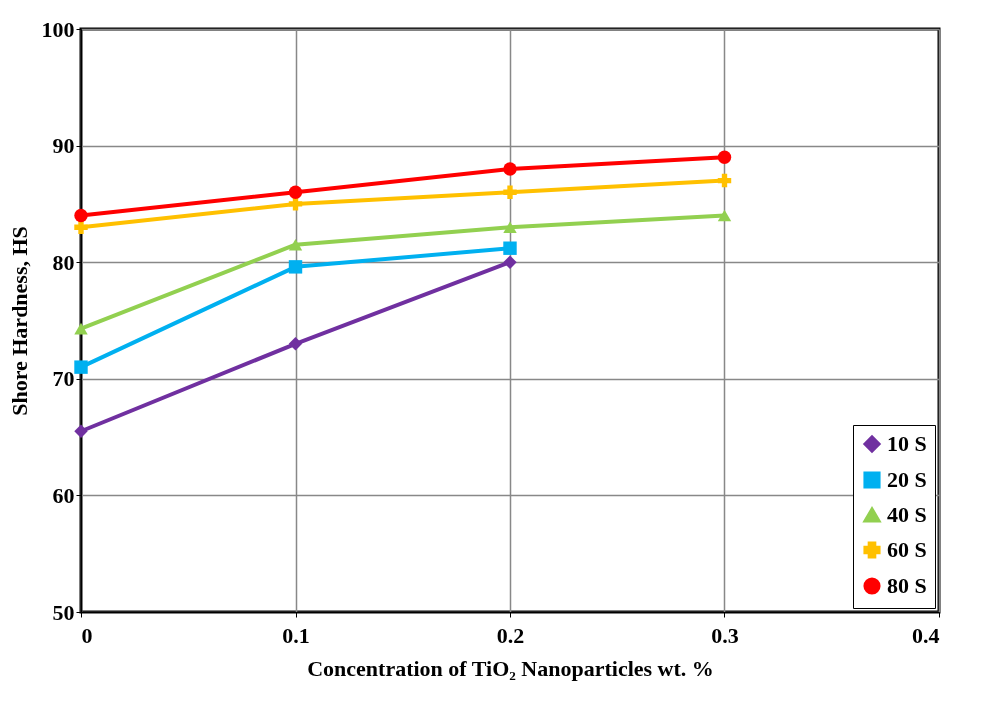  I want to click on x-tick-label: 0.1, so click(296, 635).